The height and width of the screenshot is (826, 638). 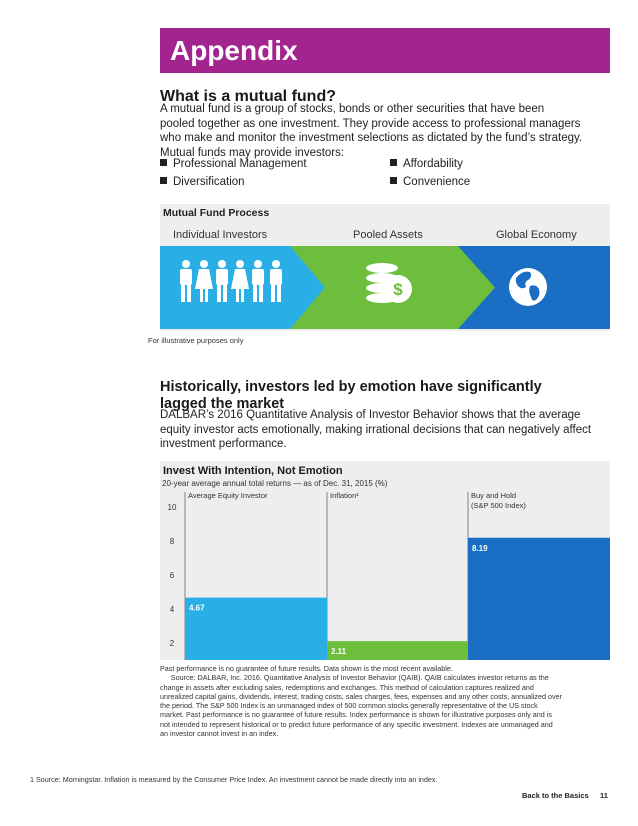 I want to click on bar-value-label: 8.19, so click(x=480, y=548).